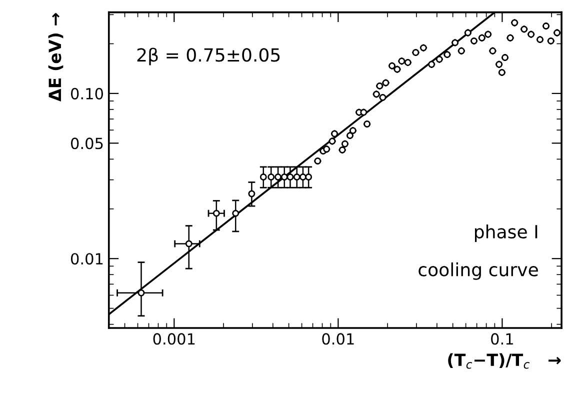 The height and width of the screenshot is (410, 573). I want to click on annotation: phase I, so click(506, 233).